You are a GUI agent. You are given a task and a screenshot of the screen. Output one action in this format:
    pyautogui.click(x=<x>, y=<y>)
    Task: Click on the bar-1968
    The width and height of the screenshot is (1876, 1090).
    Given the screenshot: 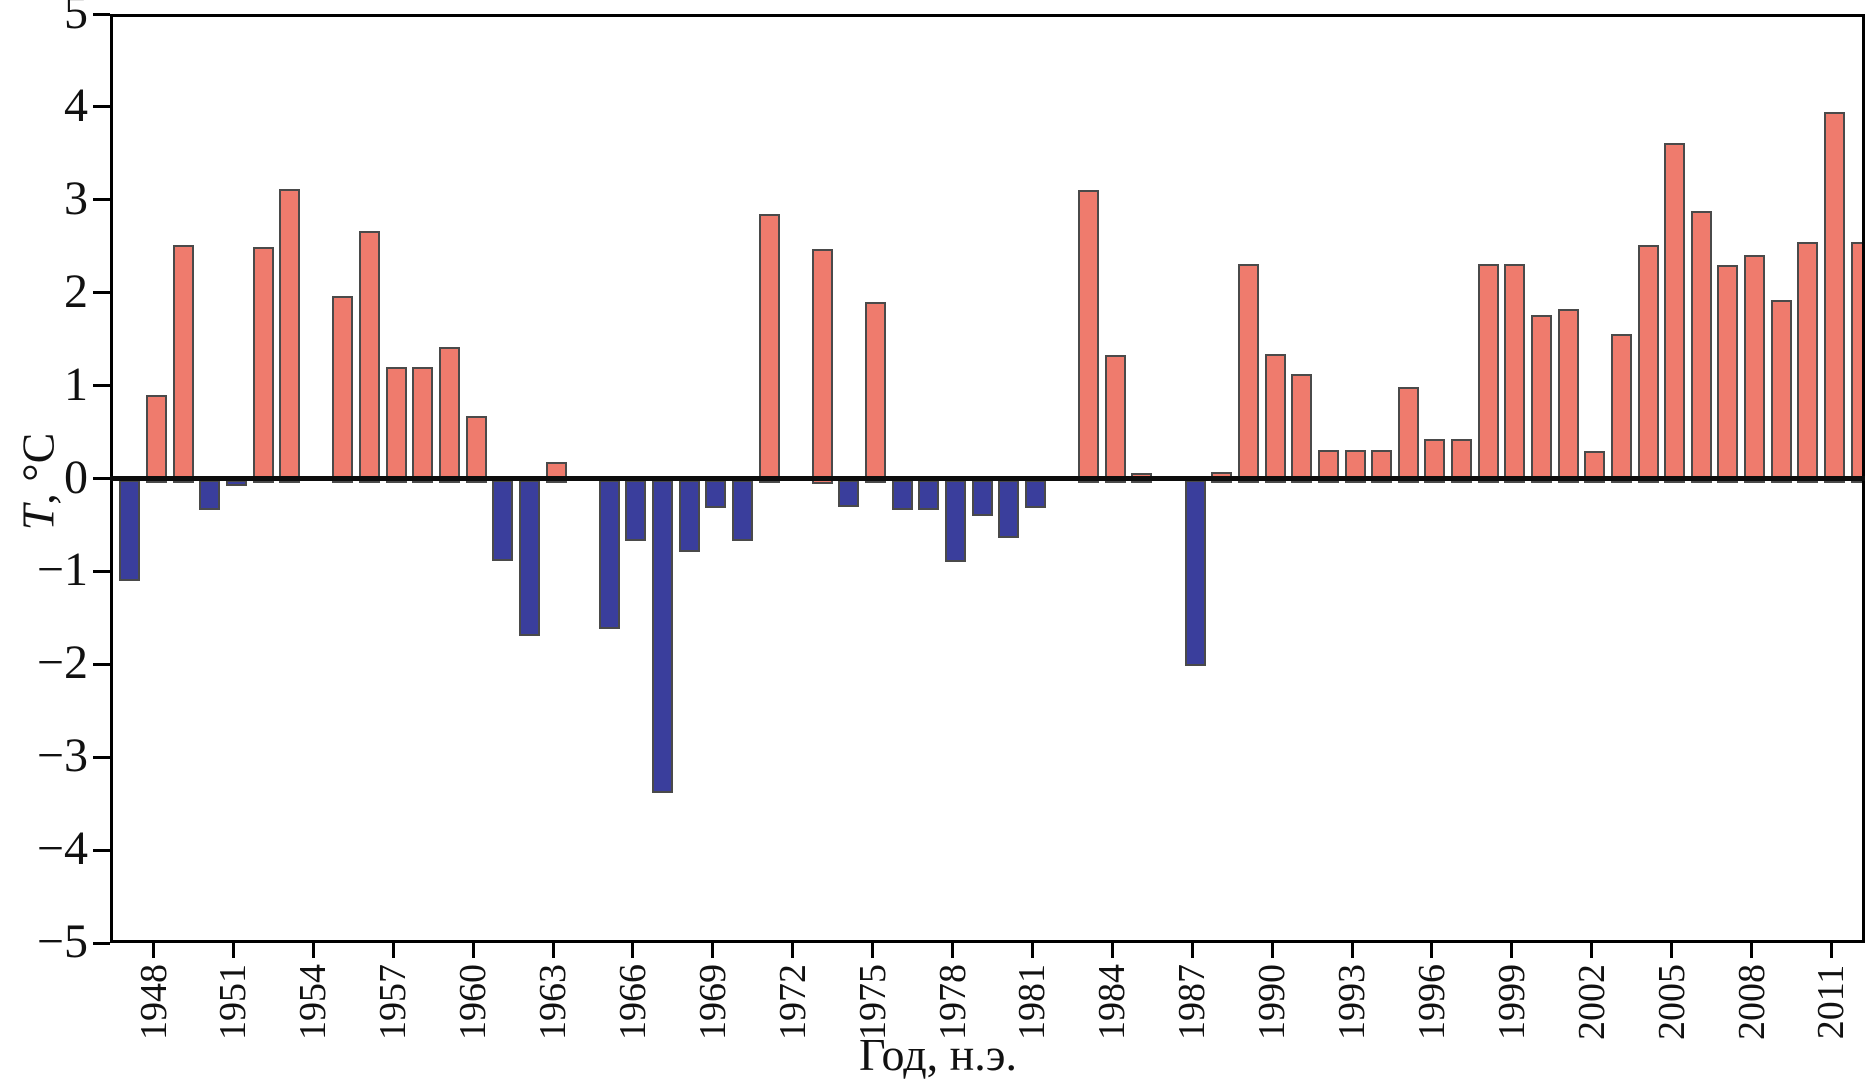 What is the action you would take?
    pyautogui.click(x=689, y=516)
    